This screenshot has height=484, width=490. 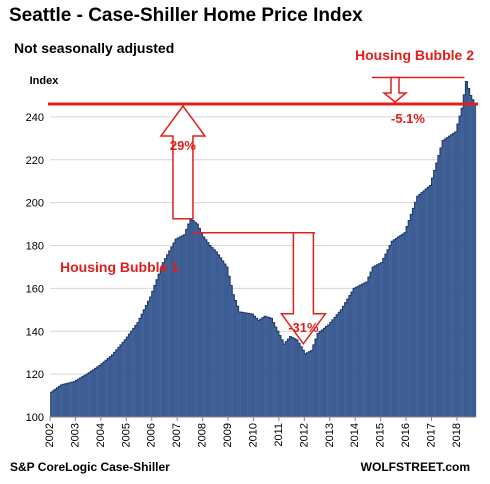 I want to click on x-tick-label: 2013, so click(x=330, y=435).